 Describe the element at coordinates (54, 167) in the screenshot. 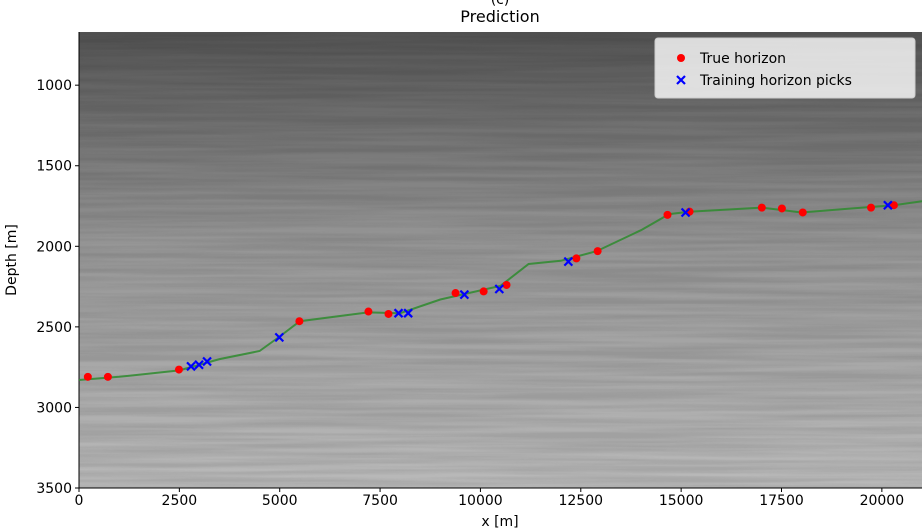

I see `y-tick-label: 1500` at that location.